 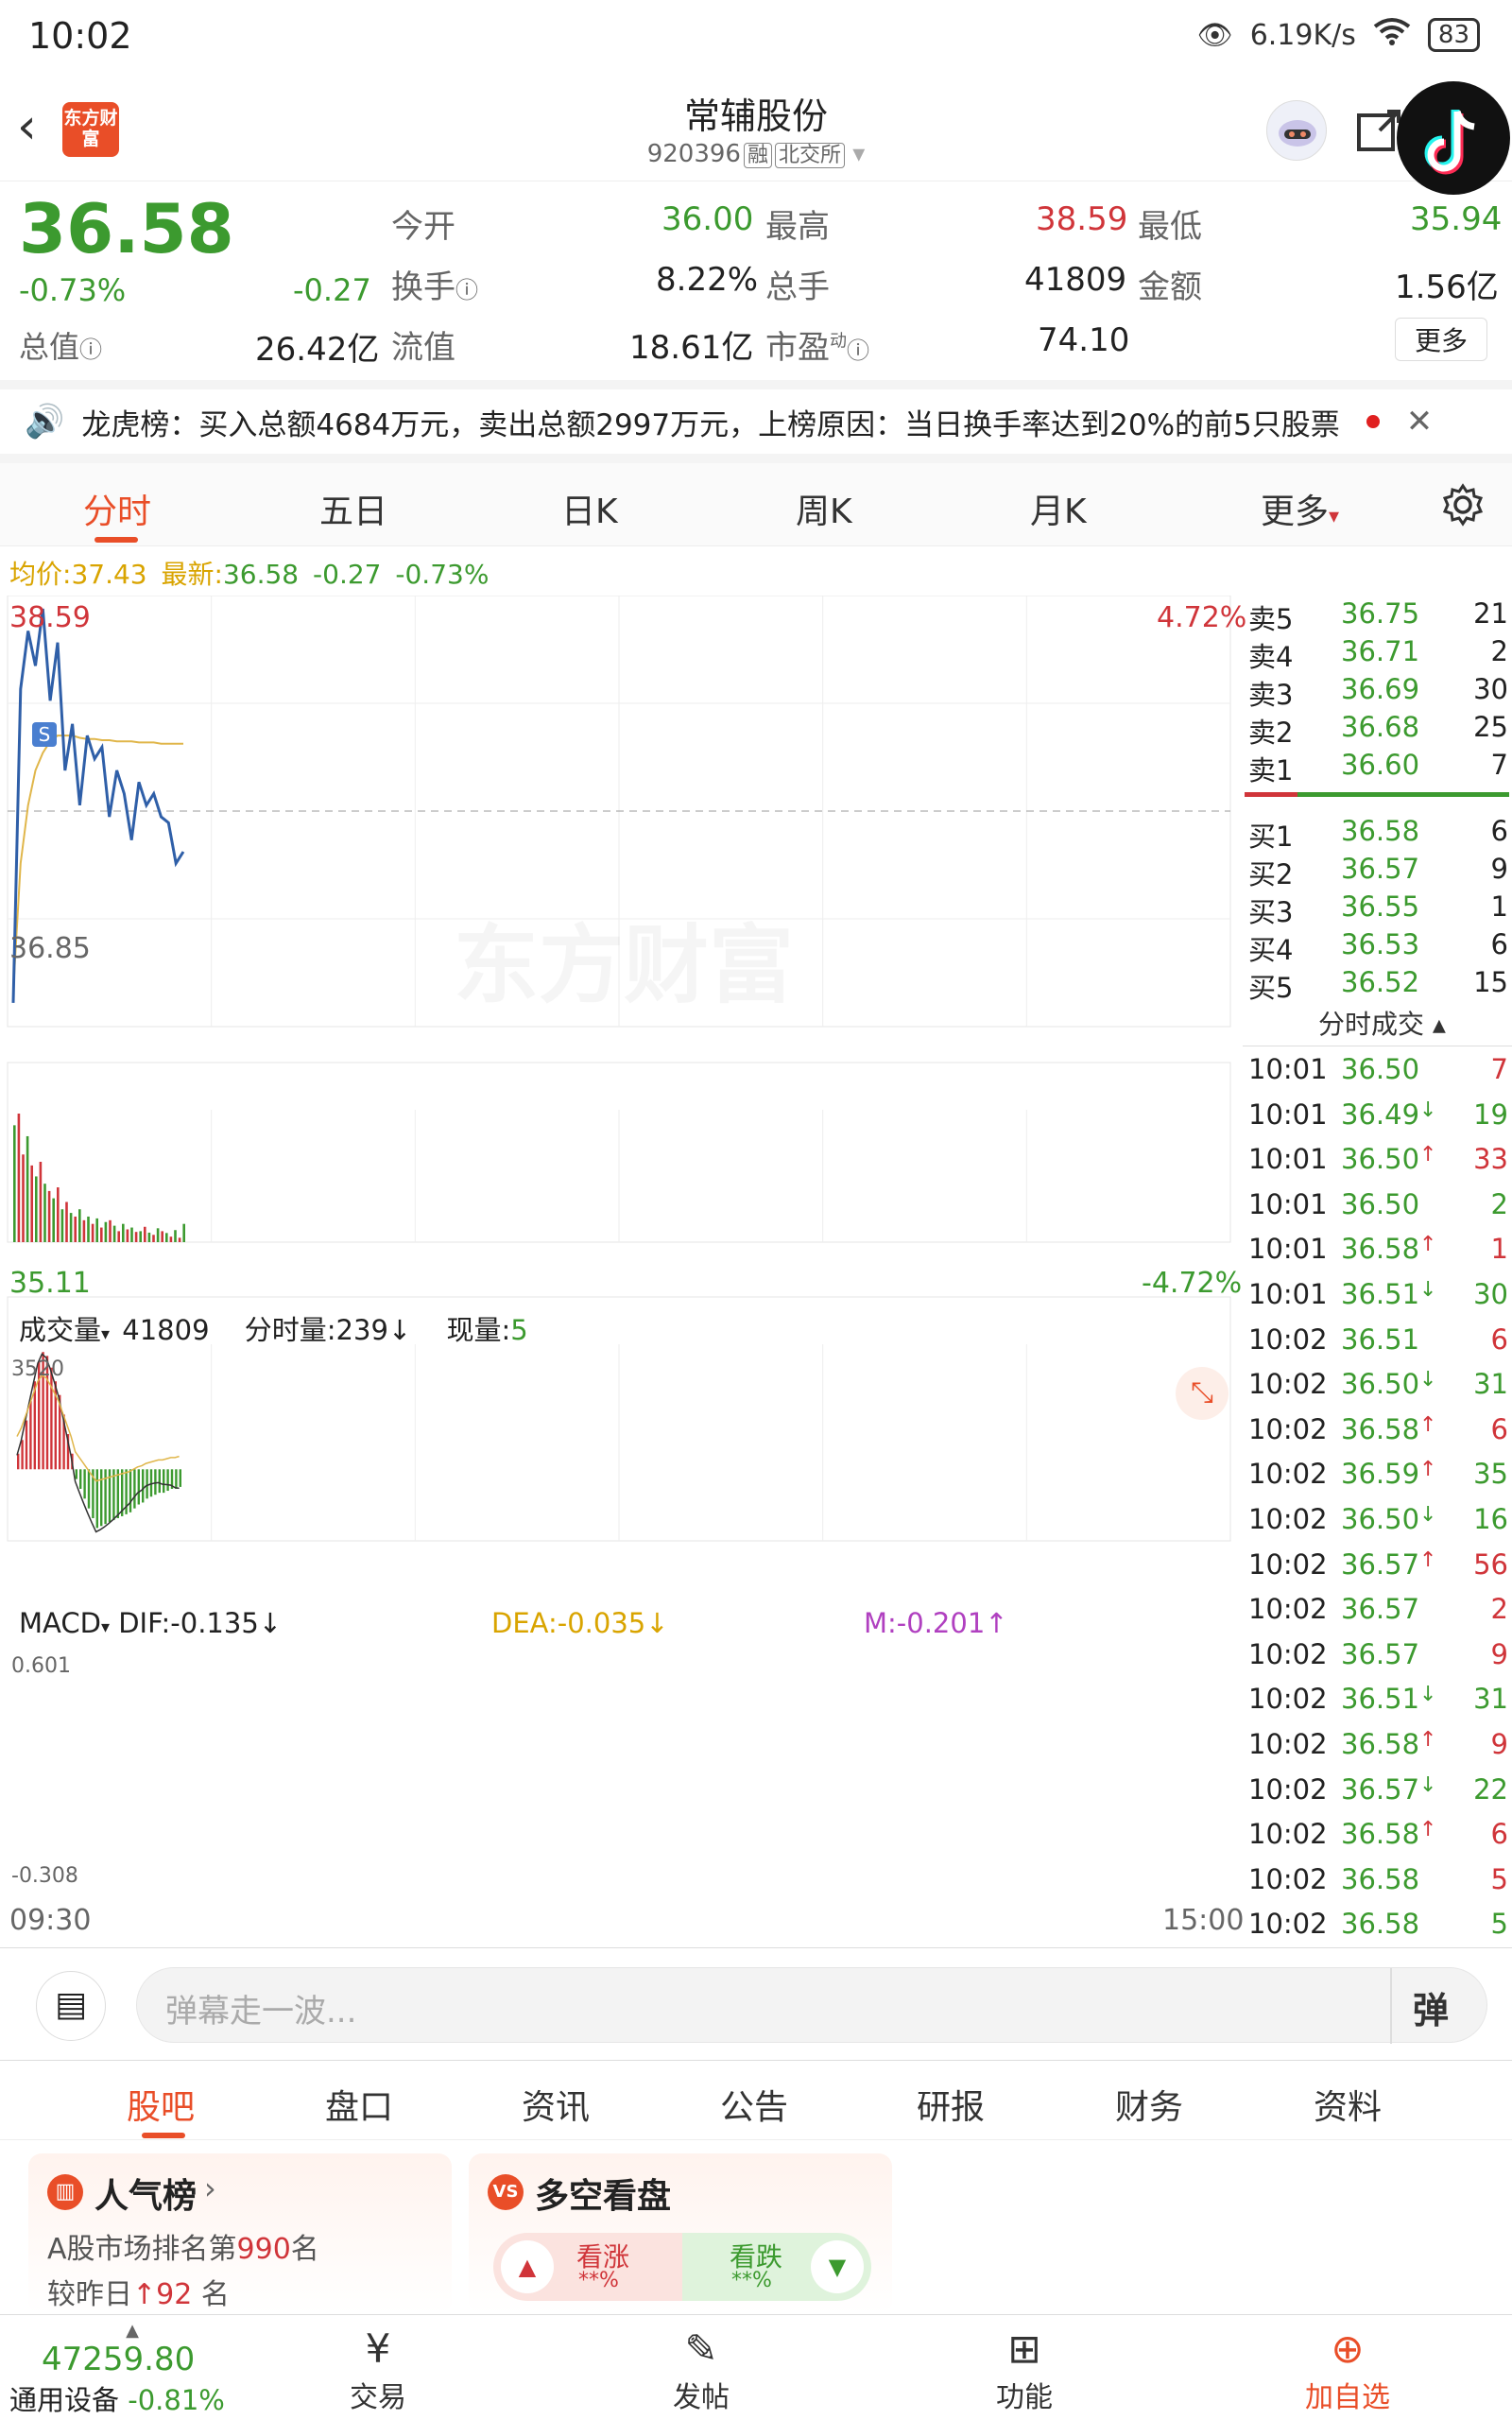 What do you see at coordinates (1382, 1025) in the screenshot?
I see `ticks-title: 分时成交 ▴` at bounding box center [1382, 1025].